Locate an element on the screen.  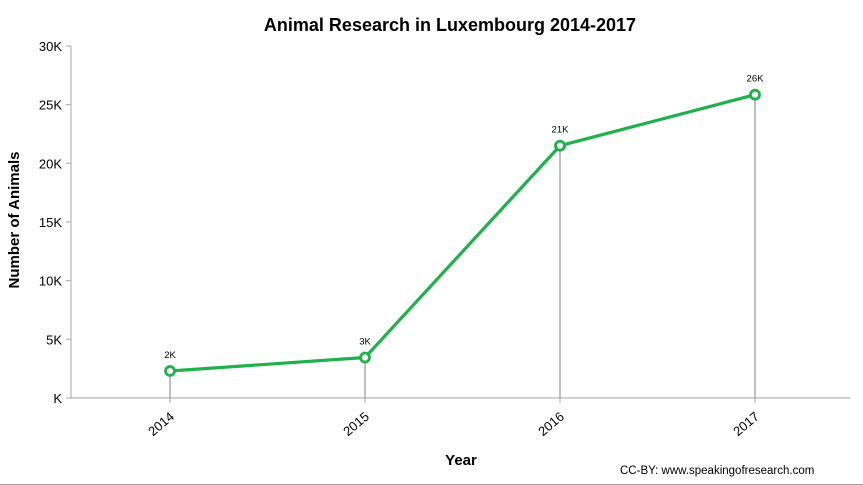
data-label: 2K is located at coordinates (170, 355).